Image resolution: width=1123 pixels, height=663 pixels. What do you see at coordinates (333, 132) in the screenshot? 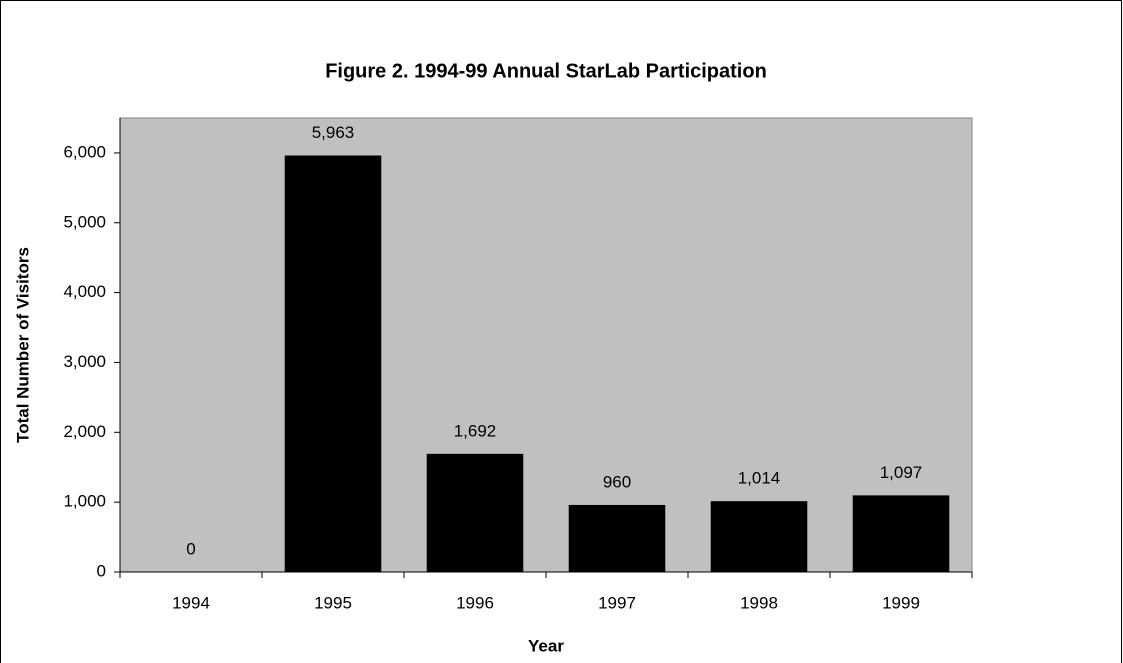
I see `data-label: 5,963` at bounding box center [333, 132].